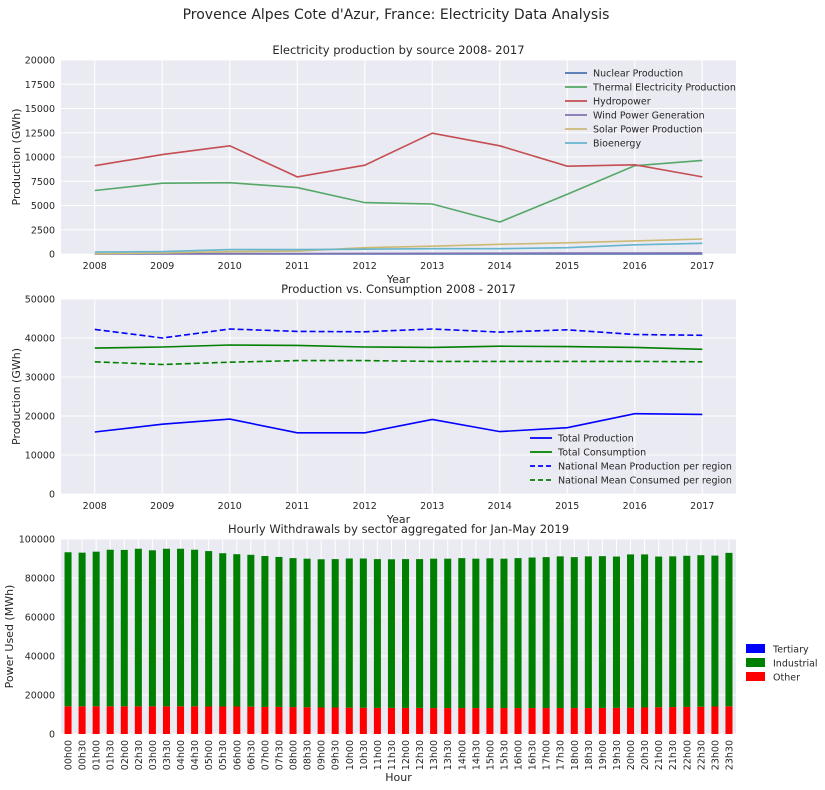 This screenshot has width=825, height=790. What do you see at coordinates (365, 266) in the screenshot?
I see `x-tick-label: 2012` at bounding box center [365, 266].